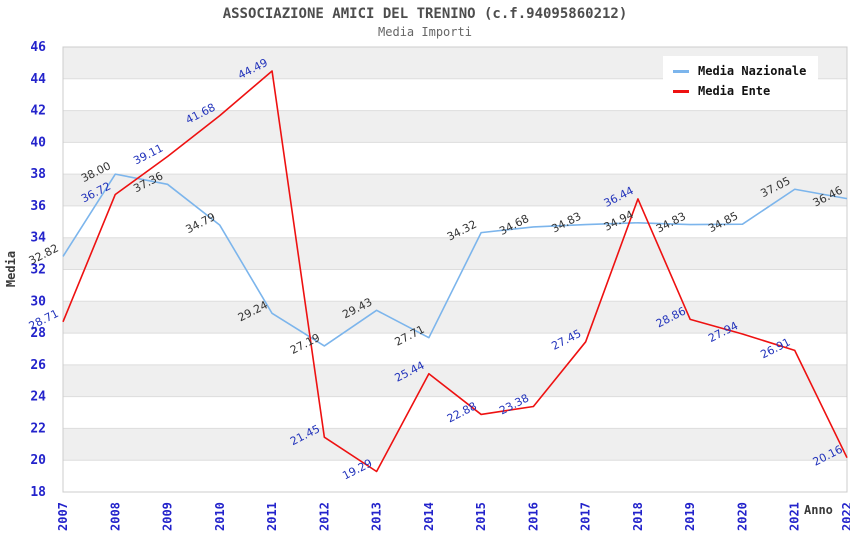 The height and width of the screenshot is (550, 850). I want to click on y-tick-label: 42, so click(38, 111).